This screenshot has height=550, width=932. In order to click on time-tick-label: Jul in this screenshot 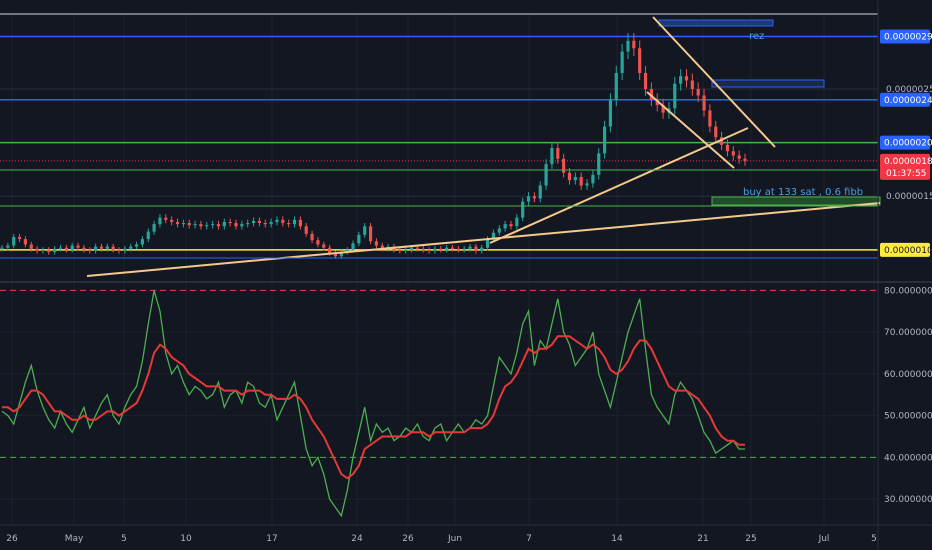, I will do `click(824, 539)`.